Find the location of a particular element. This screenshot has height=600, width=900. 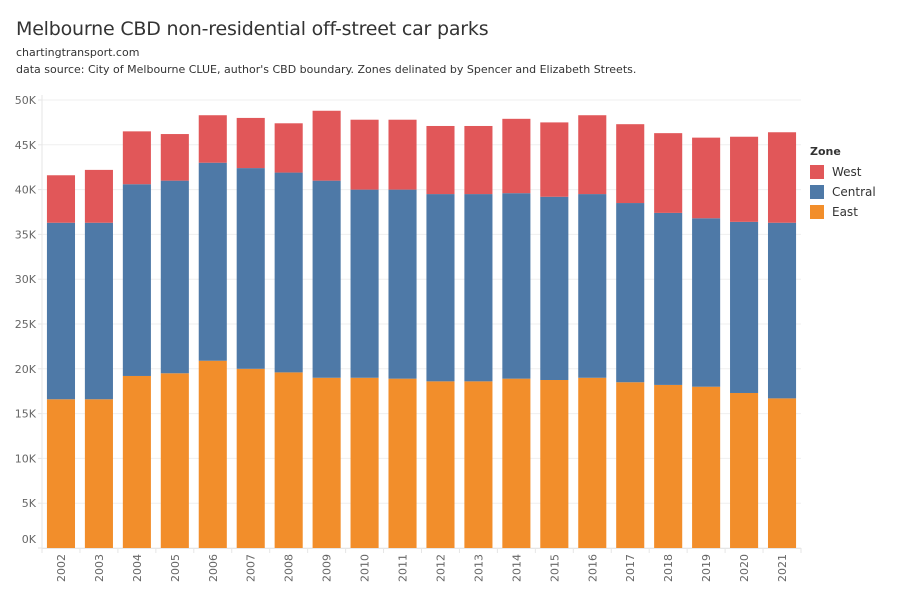

bar-east-2003 is located at coordinates (98, 473).